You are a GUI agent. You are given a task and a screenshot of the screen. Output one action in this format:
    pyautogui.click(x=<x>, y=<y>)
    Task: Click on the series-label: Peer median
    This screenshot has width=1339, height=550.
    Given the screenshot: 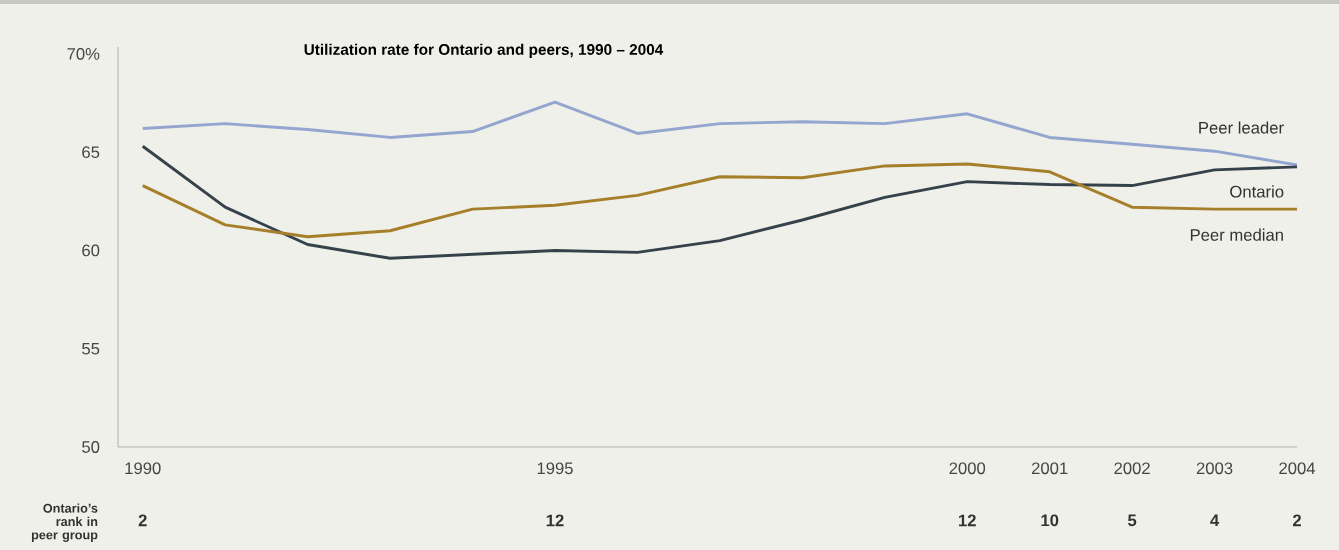 What is the action you would take?
    pyautogui.click(x=1236, y=234)
    